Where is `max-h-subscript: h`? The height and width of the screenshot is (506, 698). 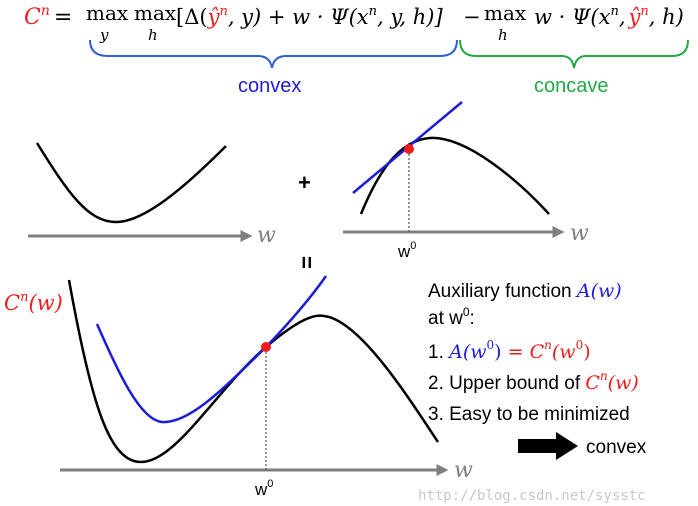 max-h-subscript: h is located at coordinates (153, 35).